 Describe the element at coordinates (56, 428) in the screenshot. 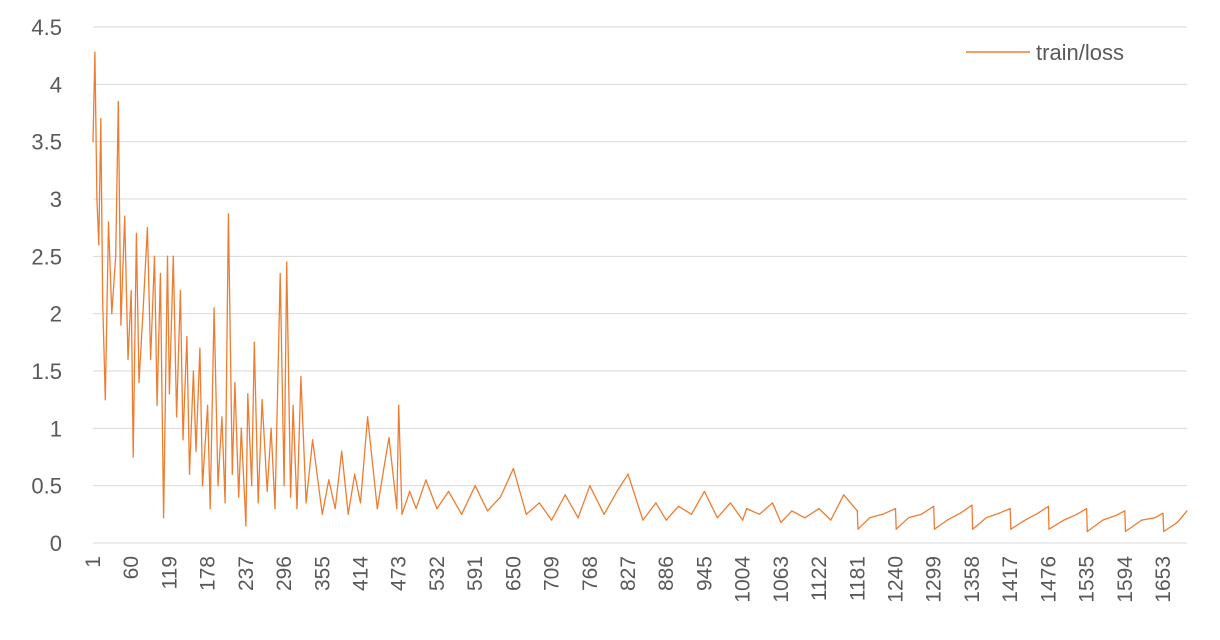

I see `y-tick-label: 1` at that location.